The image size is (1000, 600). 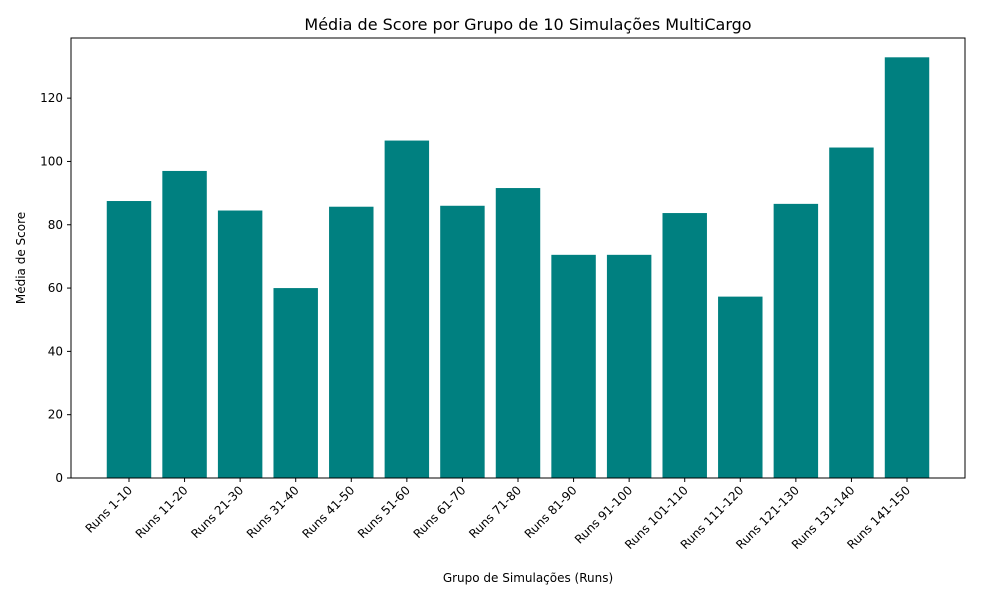 I want to click on y-tick-label: 100, so click(x=51, y=161).